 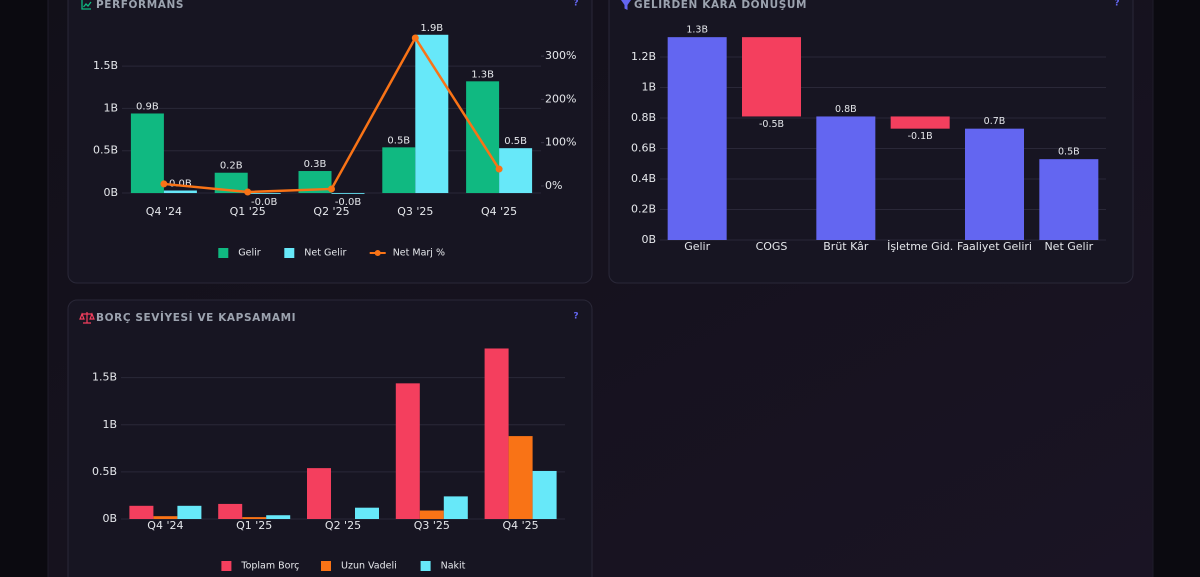 I want to click on legend-label: Gelir, so click(x=249, y=253).